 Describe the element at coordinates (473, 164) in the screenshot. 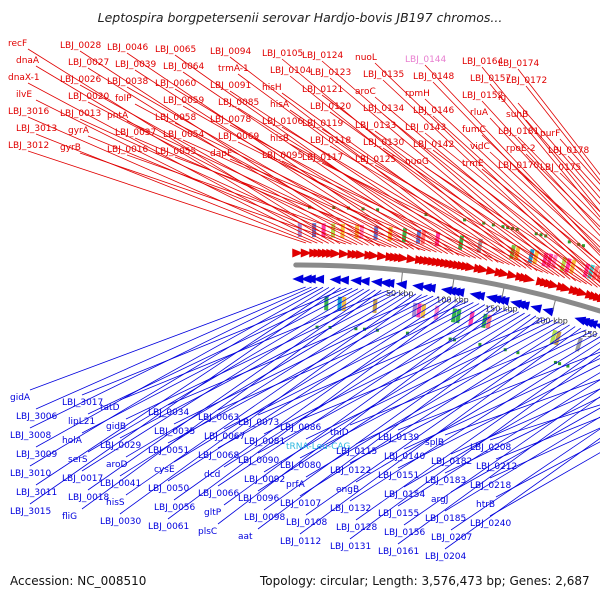

I see `forward-gene-label: trmE` at that location.